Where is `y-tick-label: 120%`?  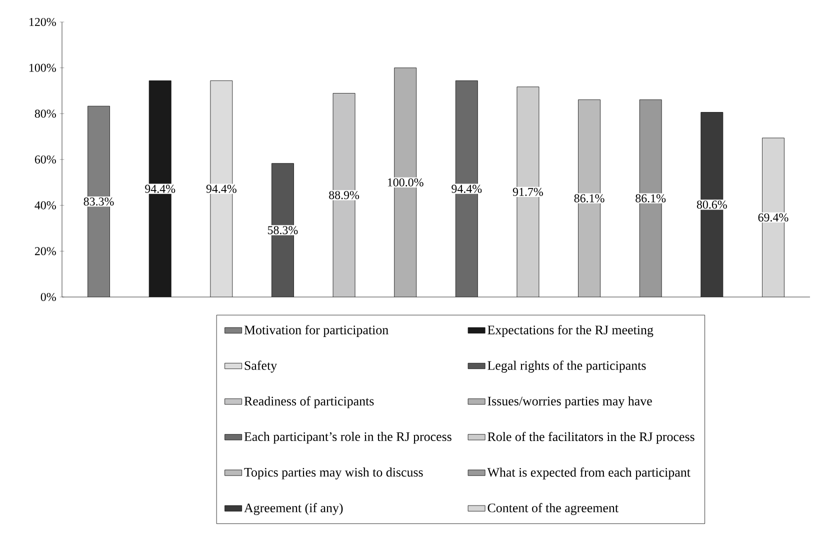
y-tick-label: 120% is located at coordinates (43, 22).